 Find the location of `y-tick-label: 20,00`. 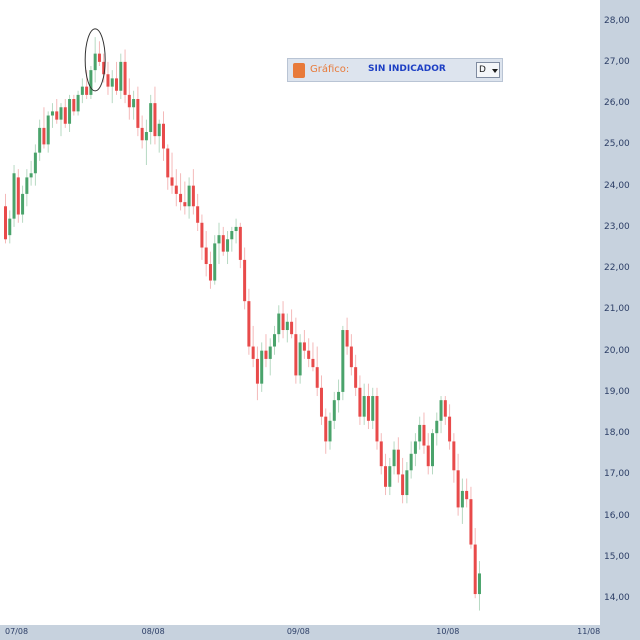

y-tick-label: 20,00 is located at coordinates (617, 350).